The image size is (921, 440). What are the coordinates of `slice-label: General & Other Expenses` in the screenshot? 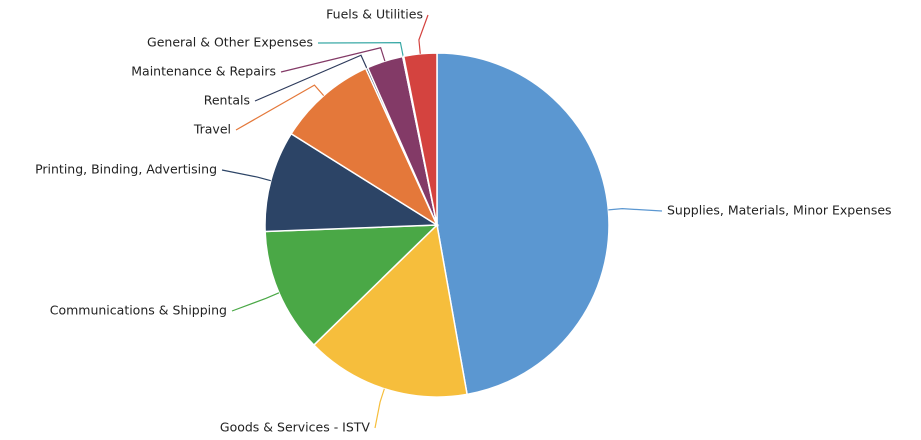 It's located at (230, 42).